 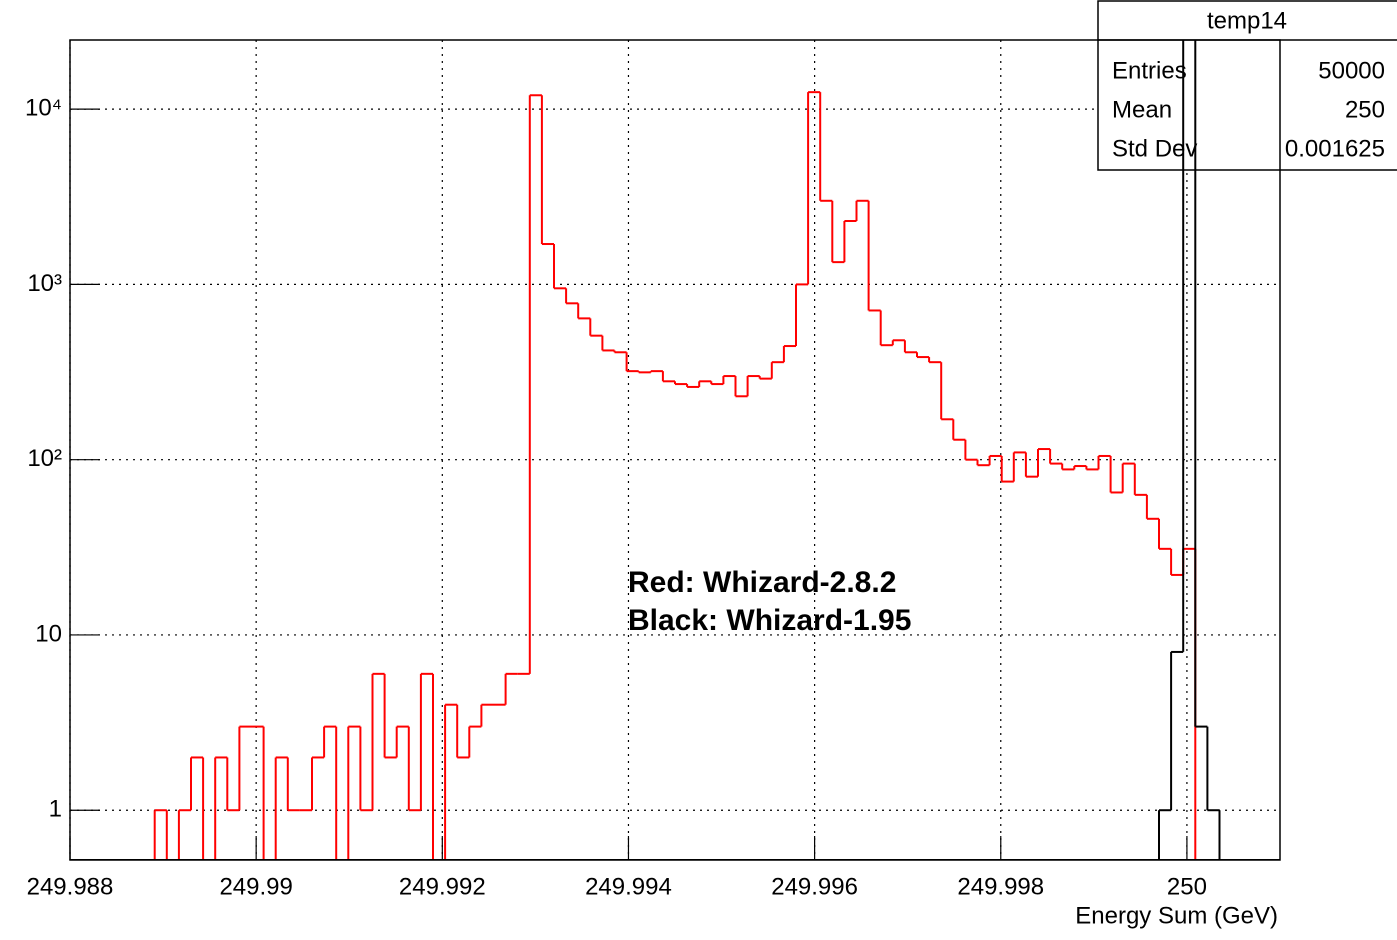 I want to click on x-tick-label: 249.996, so click(x=814, y=886).